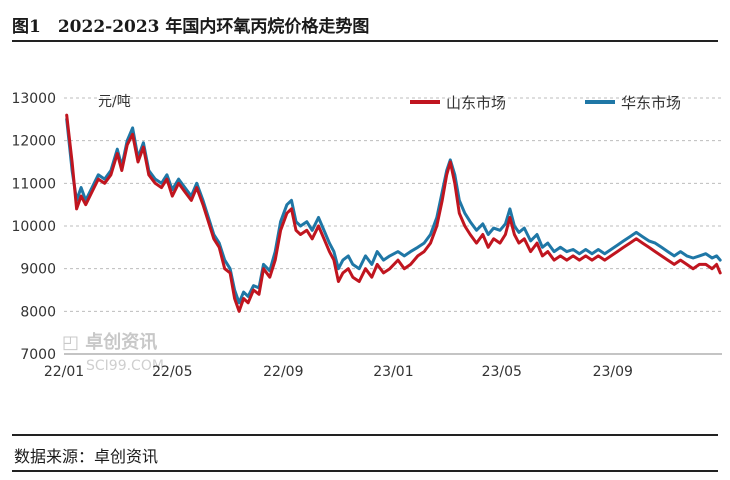 The height and width of the screenshot is (480, 730). Describe the element at coordinates (365, 435) in the screenshot. I see `footer-divider` at that location.